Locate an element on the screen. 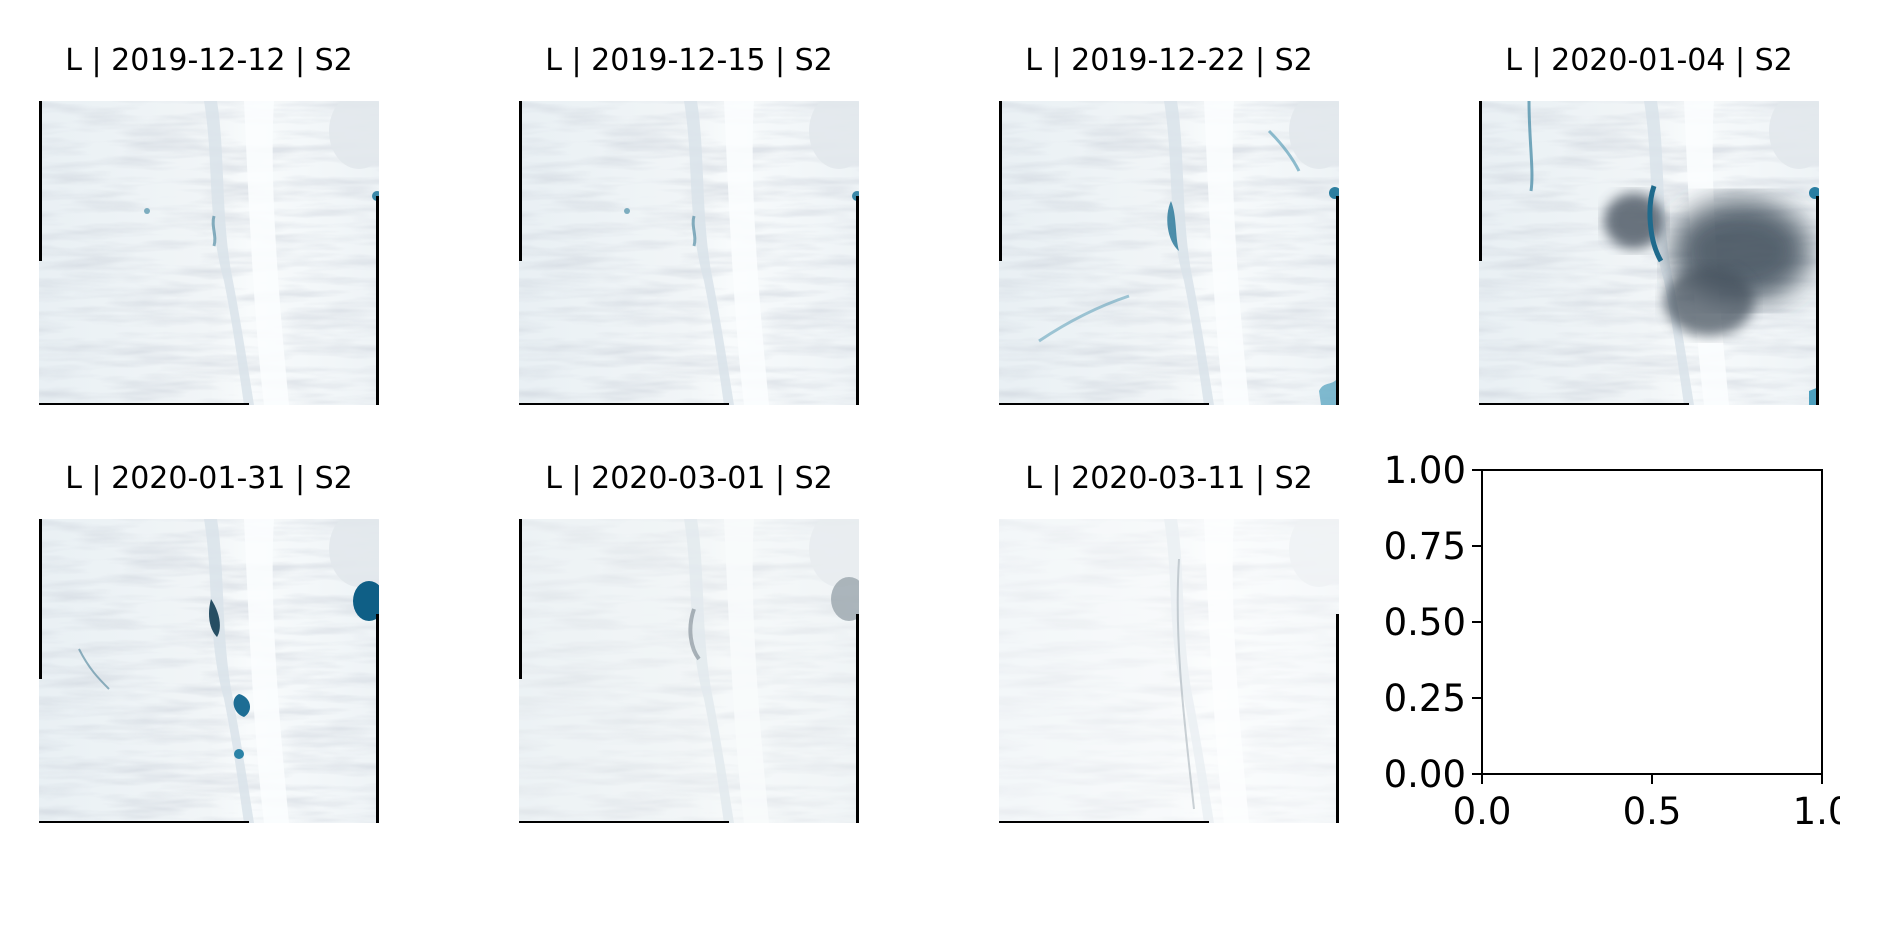 This screenshot has height=944, width=1889. y-tick-label: 0.50 is located at coordinates (1425, 622).